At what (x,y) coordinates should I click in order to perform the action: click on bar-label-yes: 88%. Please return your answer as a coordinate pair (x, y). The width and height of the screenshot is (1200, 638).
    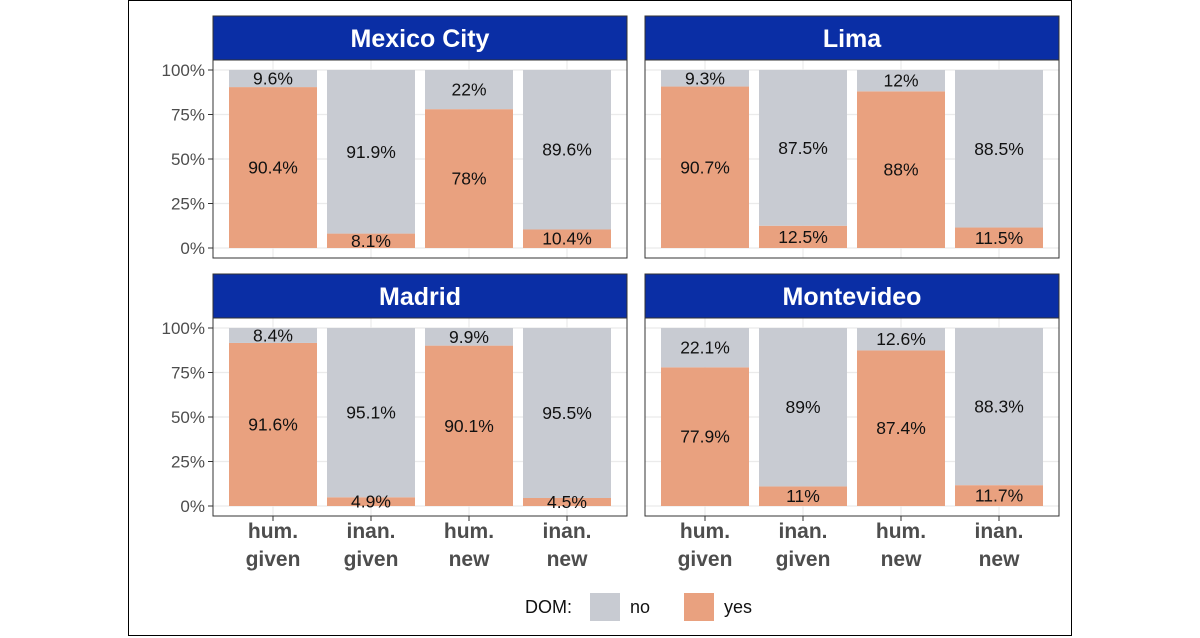
    Looking at the image, I should click on (900, 170).